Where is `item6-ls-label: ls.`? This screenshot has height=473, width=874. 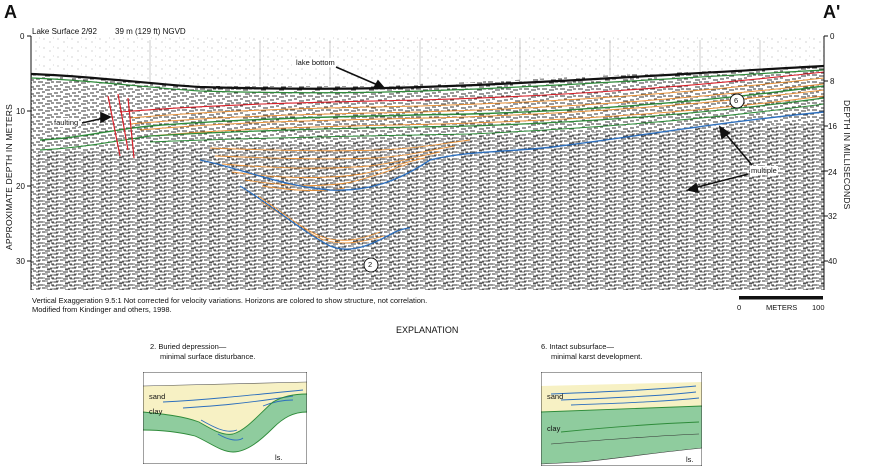
item6-ls-label: ls. is located at coordinates (690, 459).